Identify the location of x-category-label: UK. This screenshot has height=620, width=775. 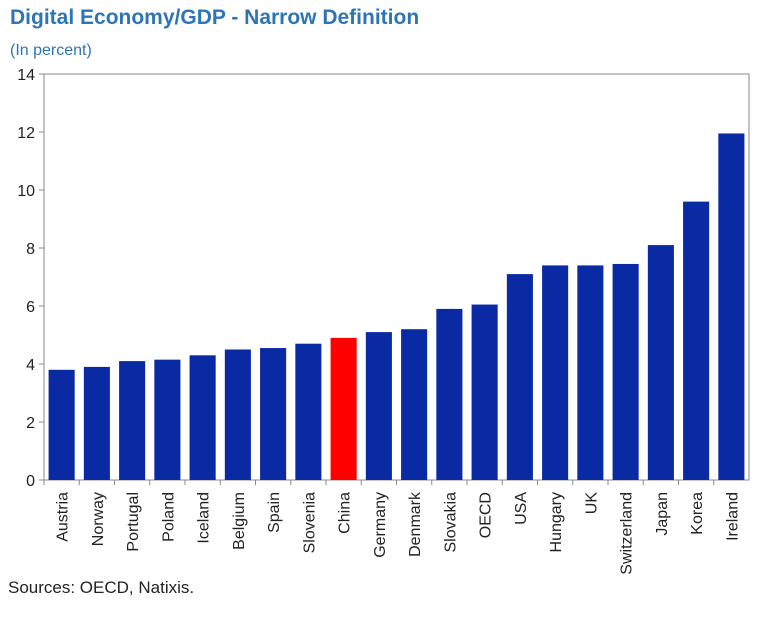
(591, 503).